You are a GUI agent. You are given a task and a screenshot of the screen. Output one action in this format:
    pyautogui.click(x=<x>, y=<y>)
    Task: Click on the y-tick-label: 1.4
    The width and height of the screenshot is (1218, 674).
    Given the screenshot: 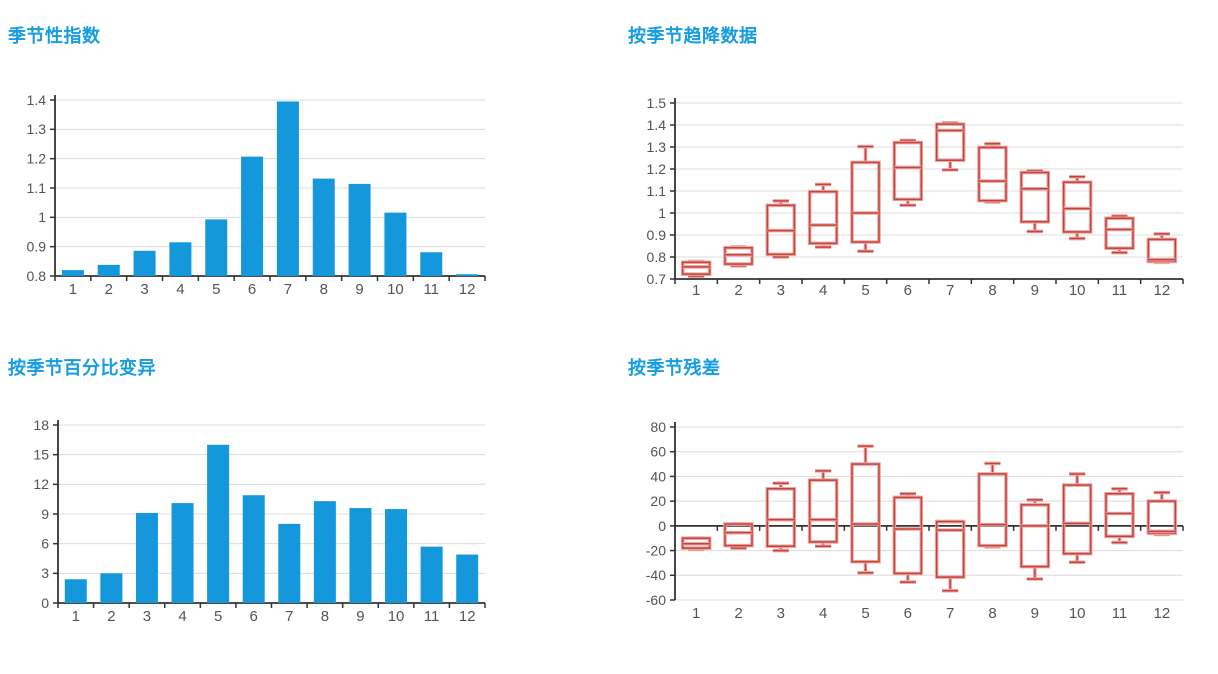 What is the action you would take?
    pyautogui.click(x=657, y=125)
    